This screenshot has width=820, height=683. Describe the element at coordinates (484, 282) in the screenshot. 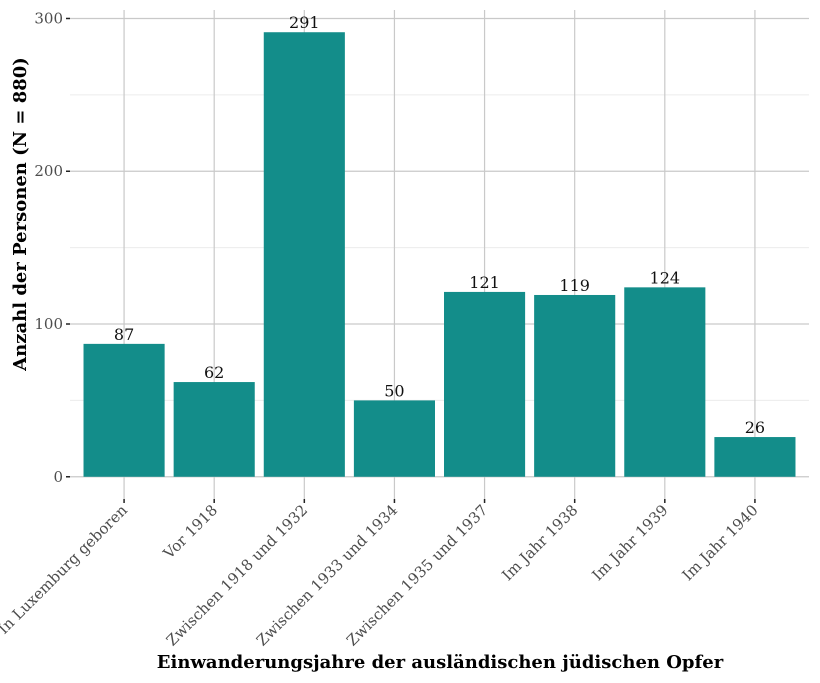

I see `data-label: 121` at that location.